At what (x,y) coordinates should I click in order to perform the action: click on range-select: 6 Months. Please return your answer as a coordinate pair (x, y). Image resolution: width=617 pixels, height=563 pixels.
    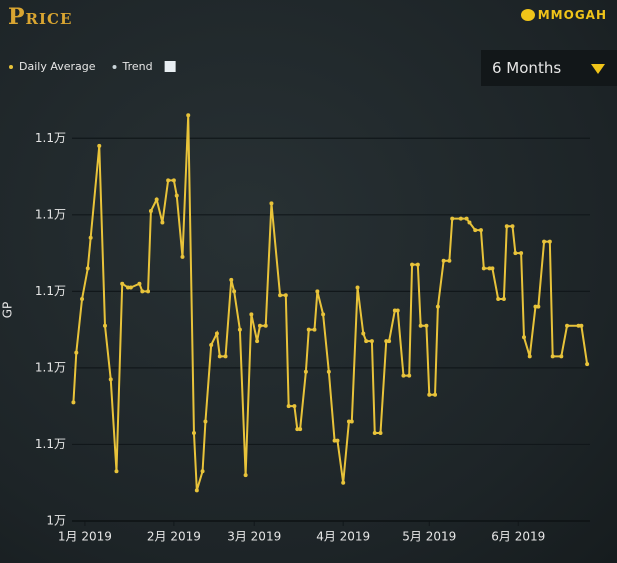
    Looking at the image, I should click on (549, 68).